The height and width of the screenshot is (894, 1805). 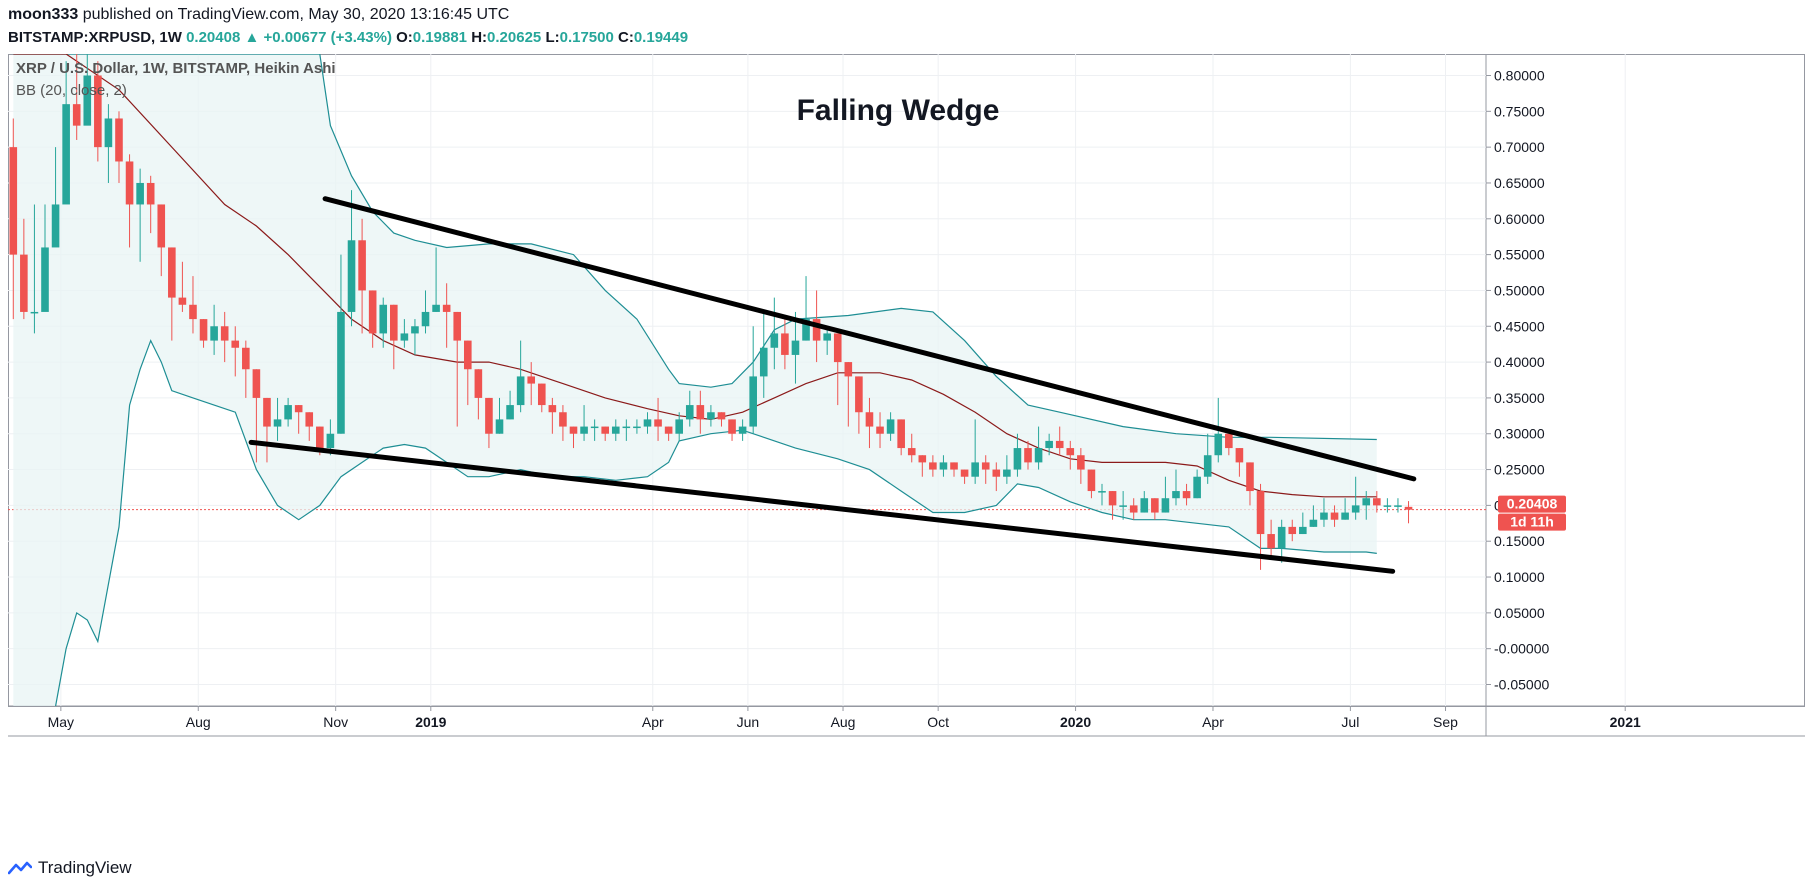 I want to click on author-name: moon333, so click(x=43, y=14).